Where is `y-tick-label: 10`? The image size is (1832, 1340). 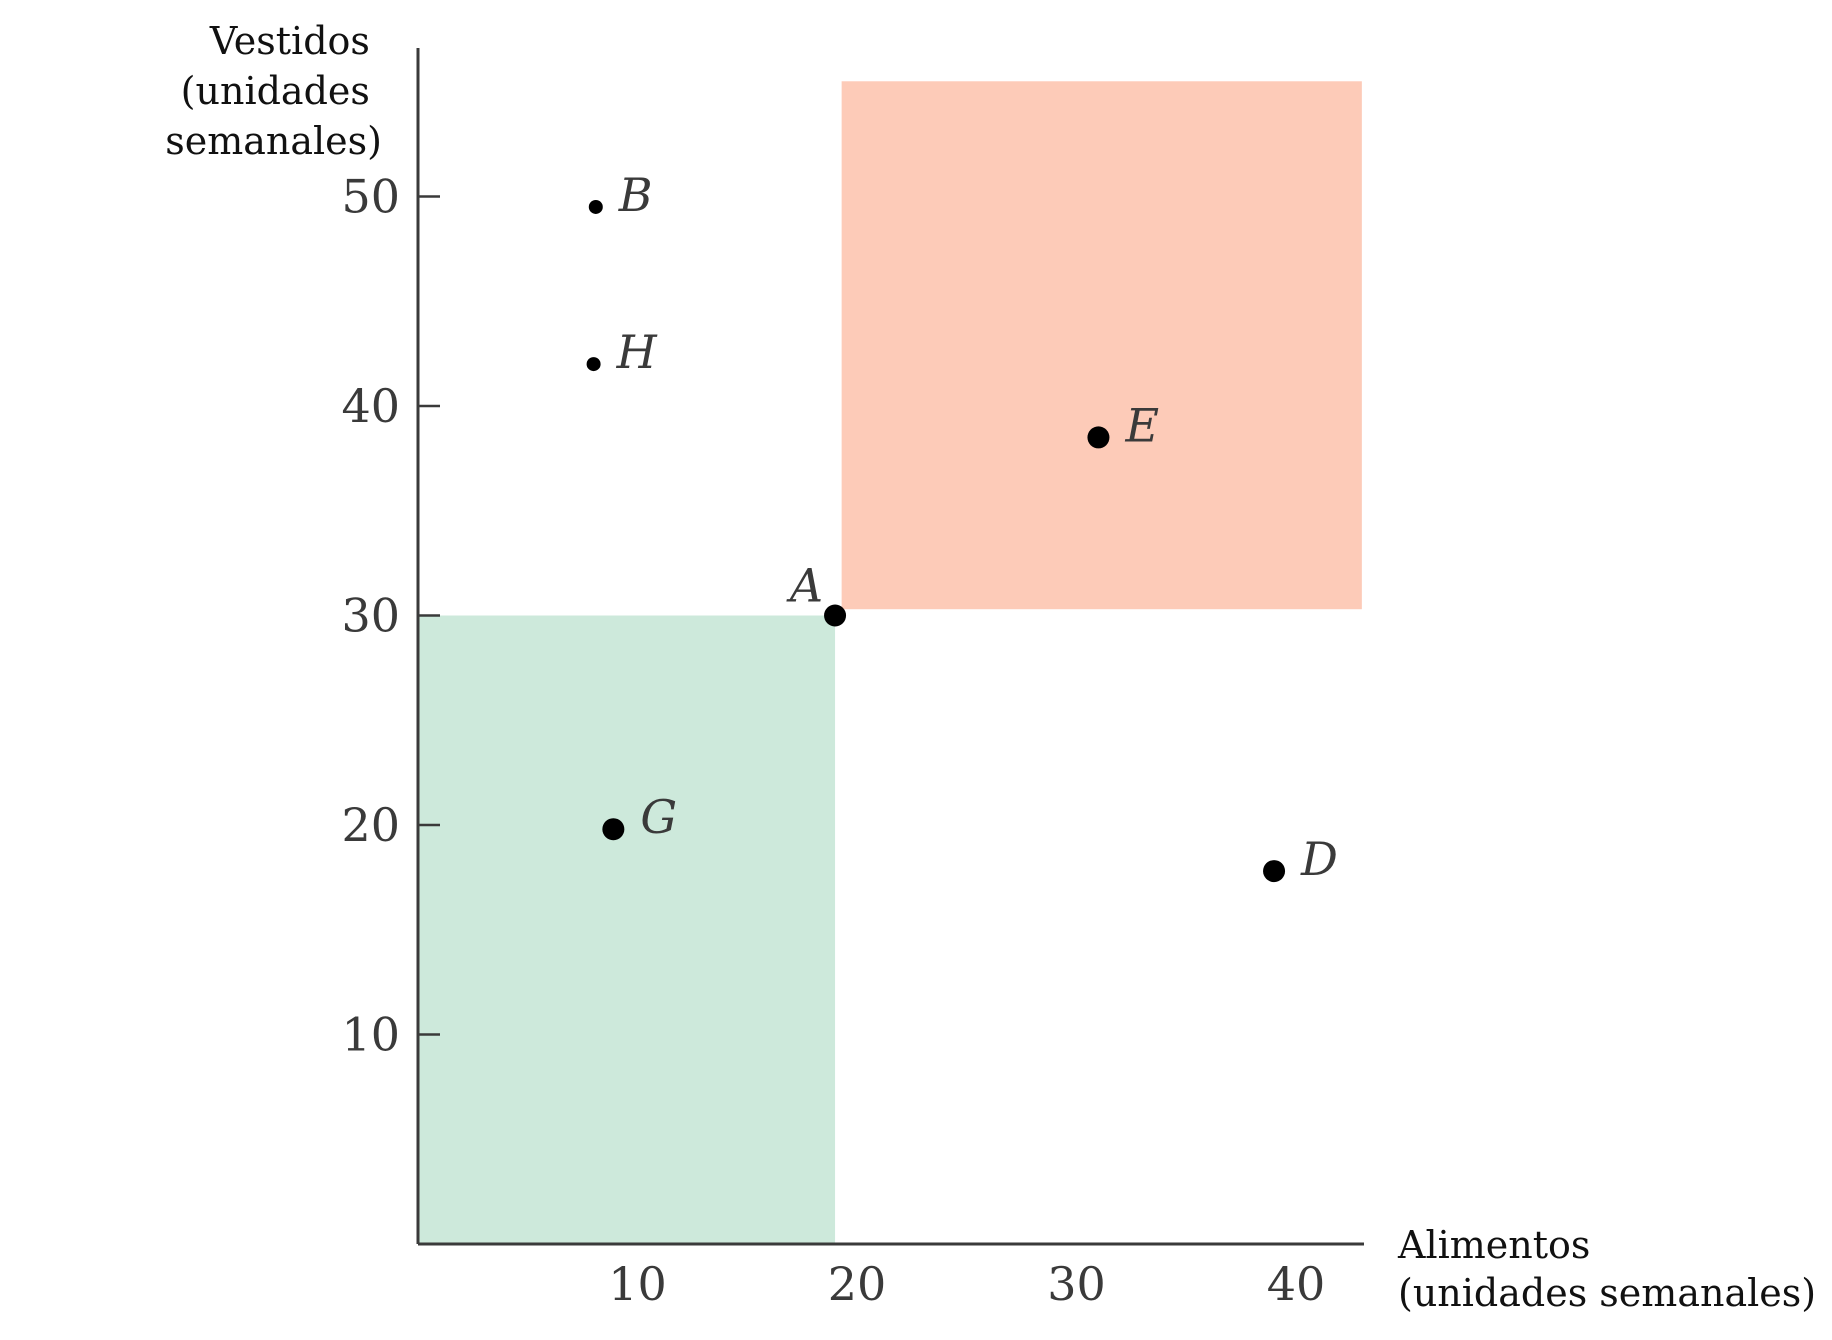
y-tick-label: 10 is located at coordinates (370, 1035).